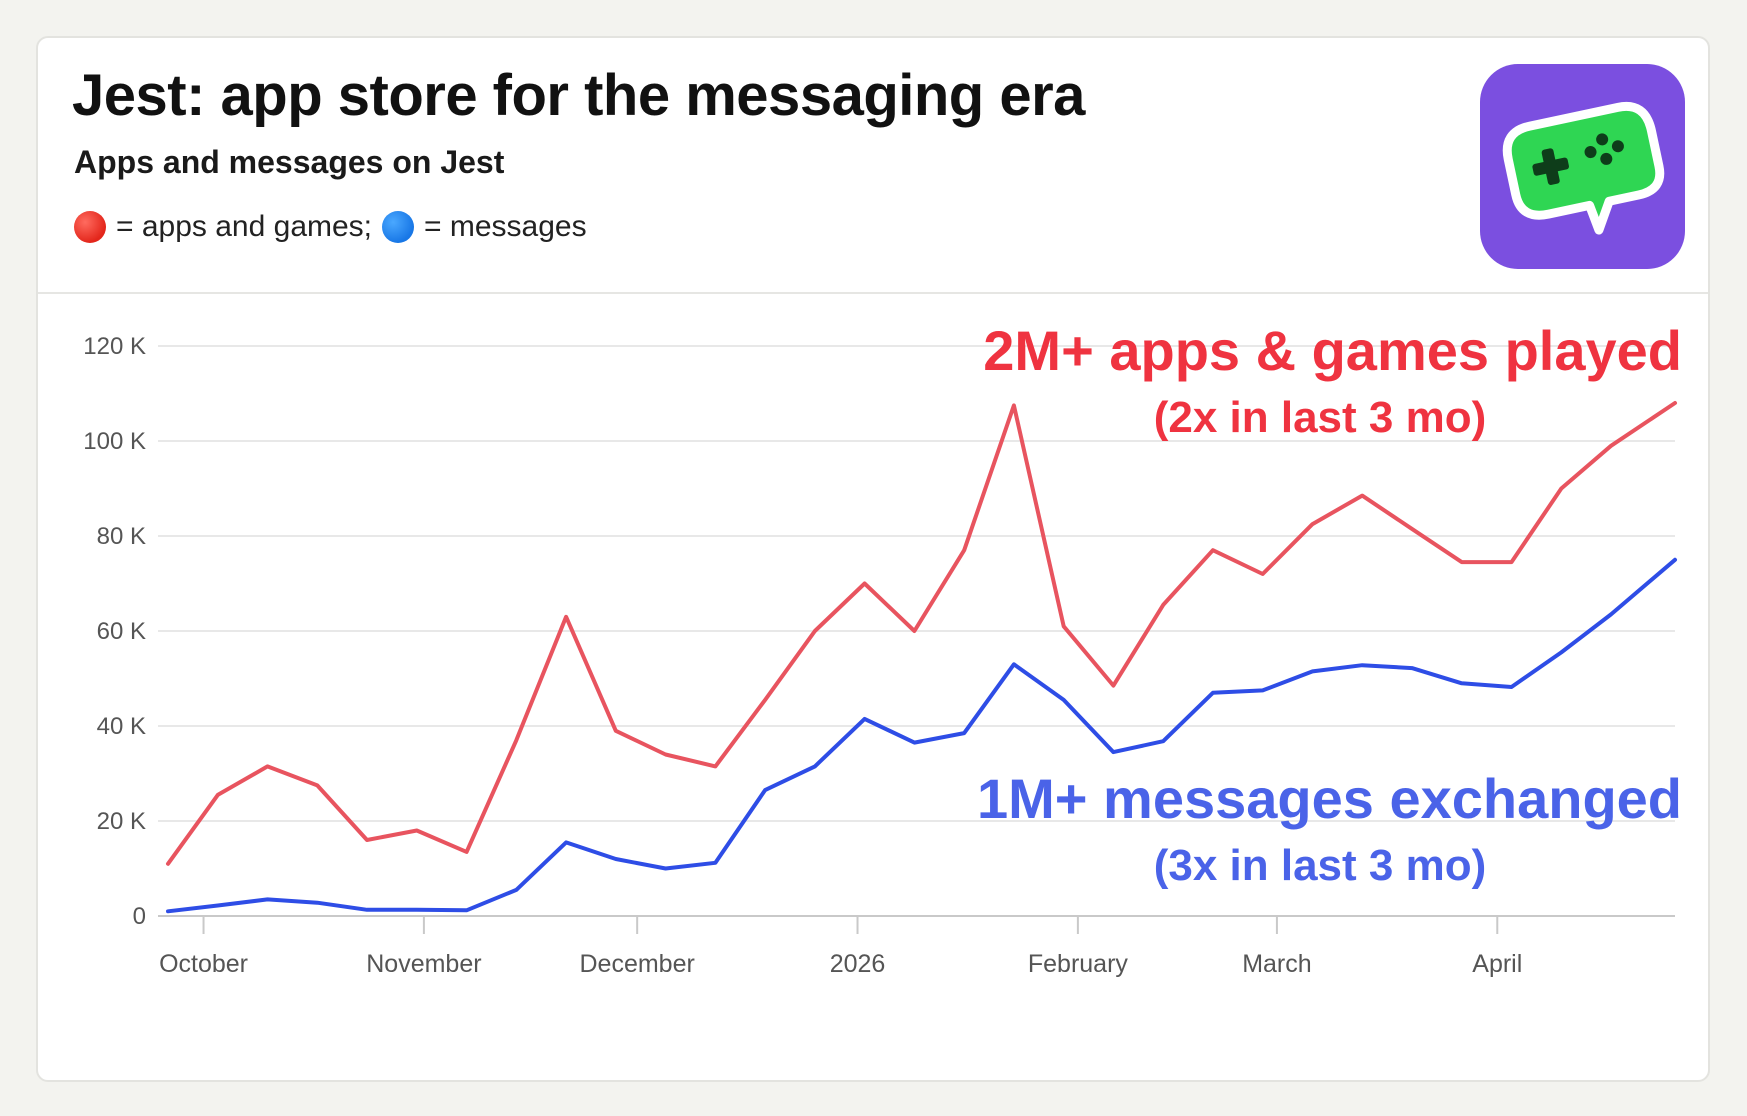 The width and height of the screenshot is (1747, 1116). Describe the element at coordinates (121, 821) in the screenshot. I see `y-tick-label: 20 K` at that location.